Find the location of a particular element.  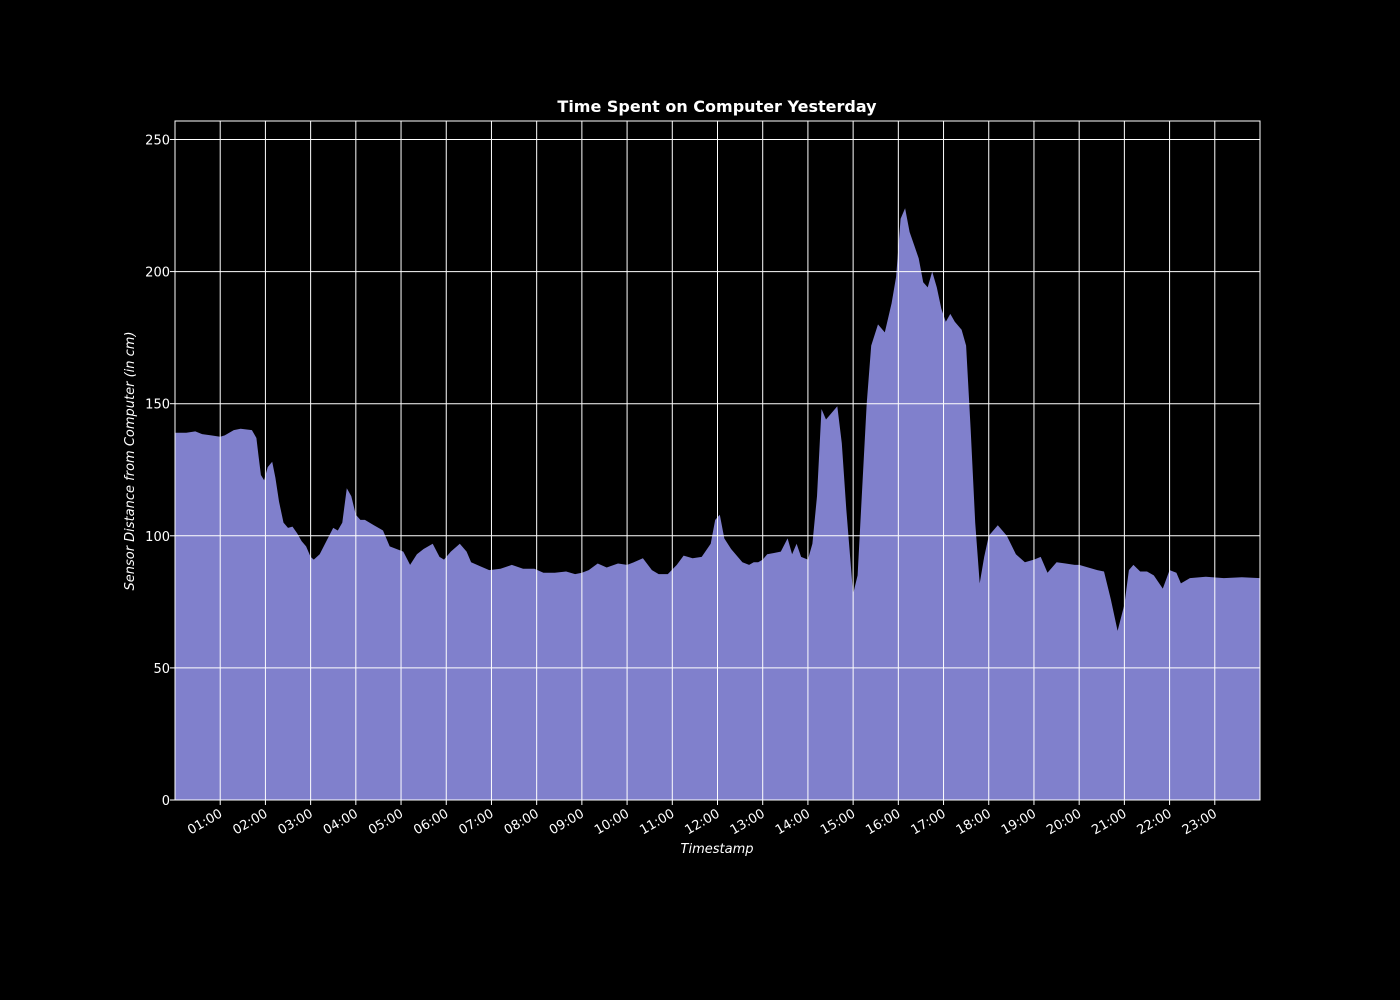

y-tick-label: 50 is located at coordinates (161, 669).